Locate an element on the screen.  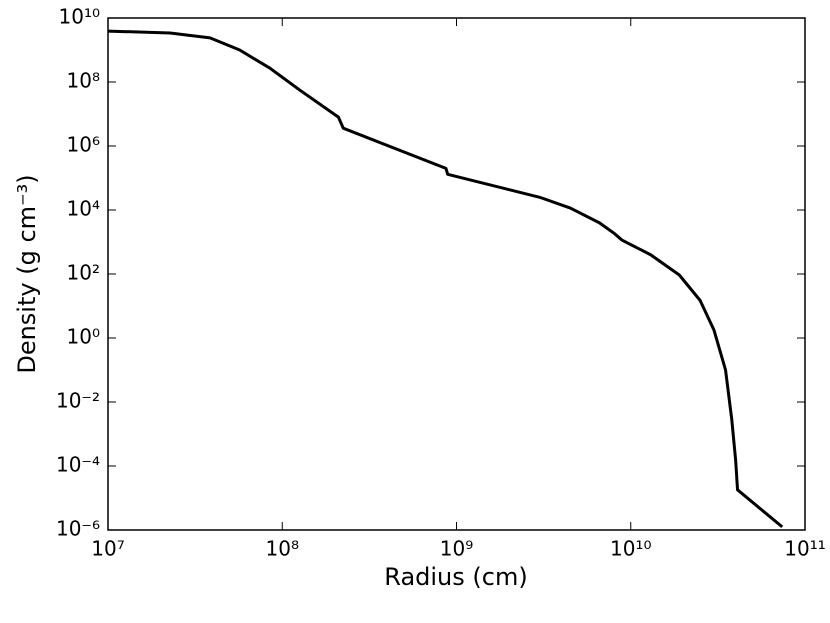
x-tick-label: 10⁷ is located at coordinates (107, 549).